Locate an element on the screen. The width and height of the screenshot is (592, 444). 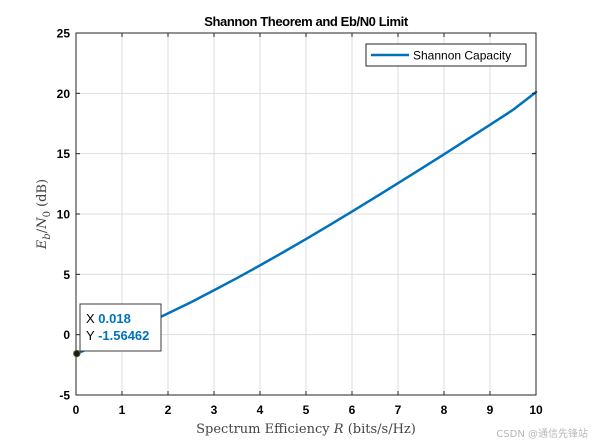
datatip-y-line: Y -1.56462 is located at coordinates (117, 335).